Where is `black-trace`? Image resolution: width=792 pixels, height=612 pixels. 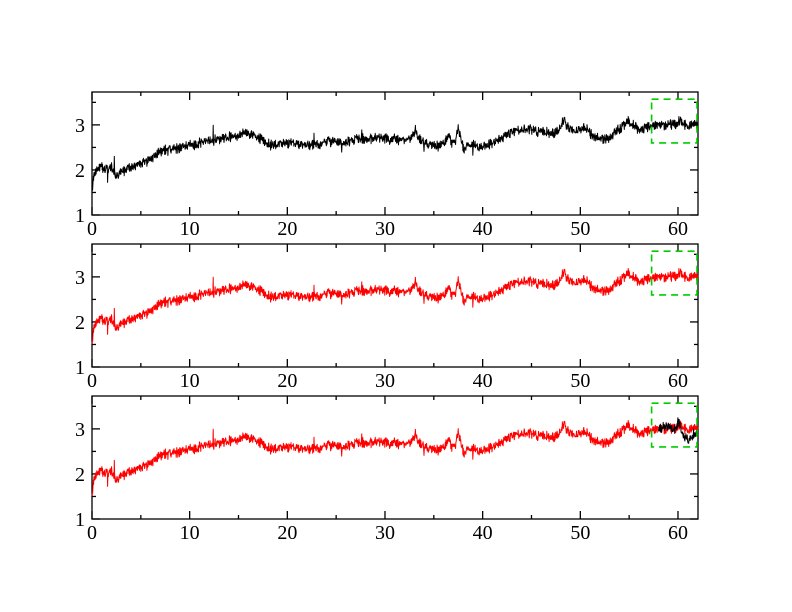 black-trace is located at coordinates (395, 154).